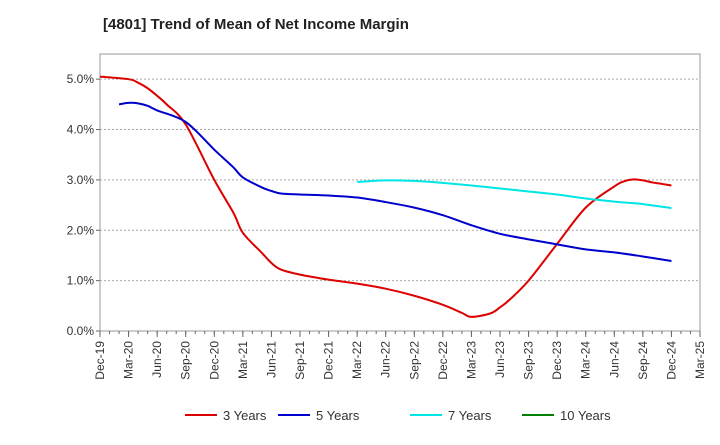 The width and height of the screenshot is (720, 445). What do you see at coordinates (81, 230) in the screenshot?
I see `y-tick-label: 2.0%` at bounding box center [81, 230].